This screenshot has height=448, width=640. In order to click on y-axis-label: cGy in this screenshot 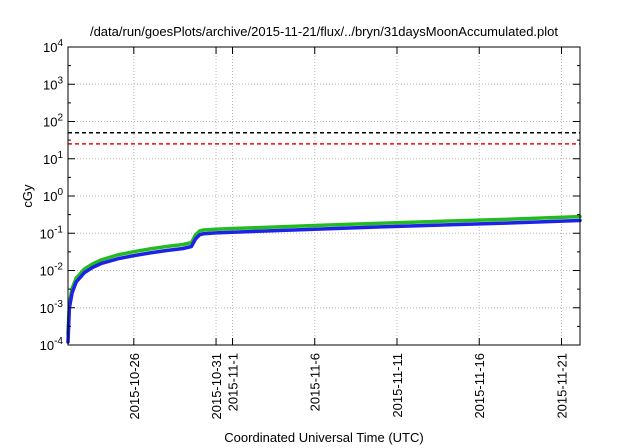, I will do `click(27, 196)`.